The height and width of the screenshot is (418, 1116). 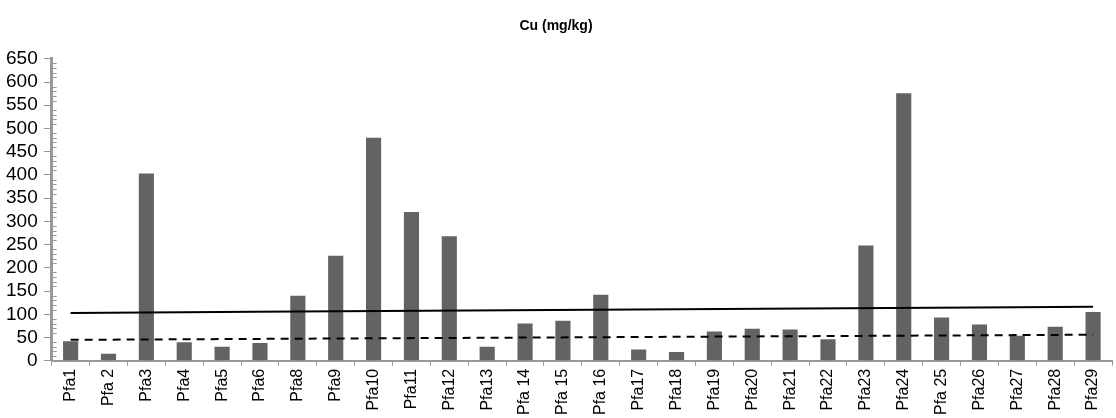 I want to click on x-tick-label: Pfa6, so click(x=259, y=385).